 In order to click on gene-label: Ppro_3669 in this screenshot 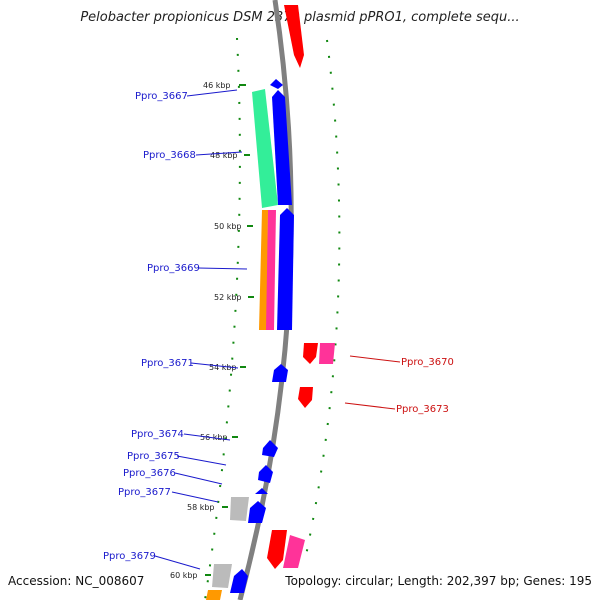, I will do `click(173, 268)`.